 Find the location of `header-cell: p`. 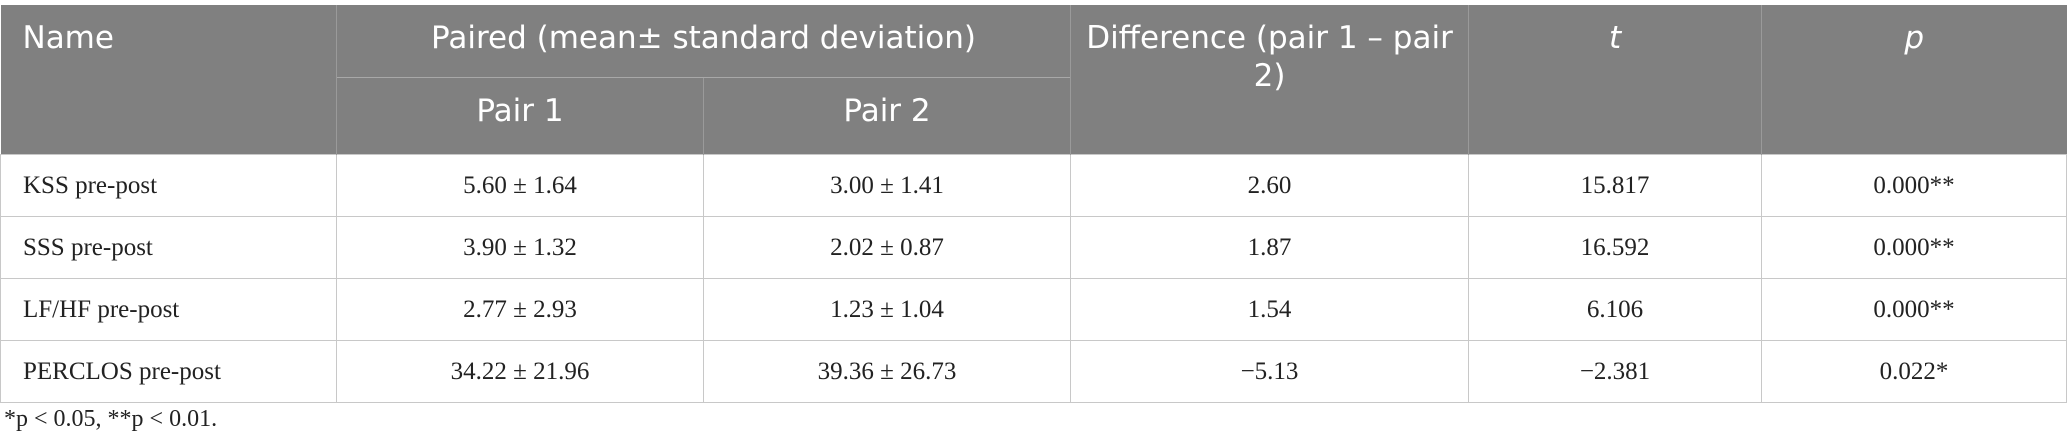

header-cell: p is located at coordinates (1914, 80).